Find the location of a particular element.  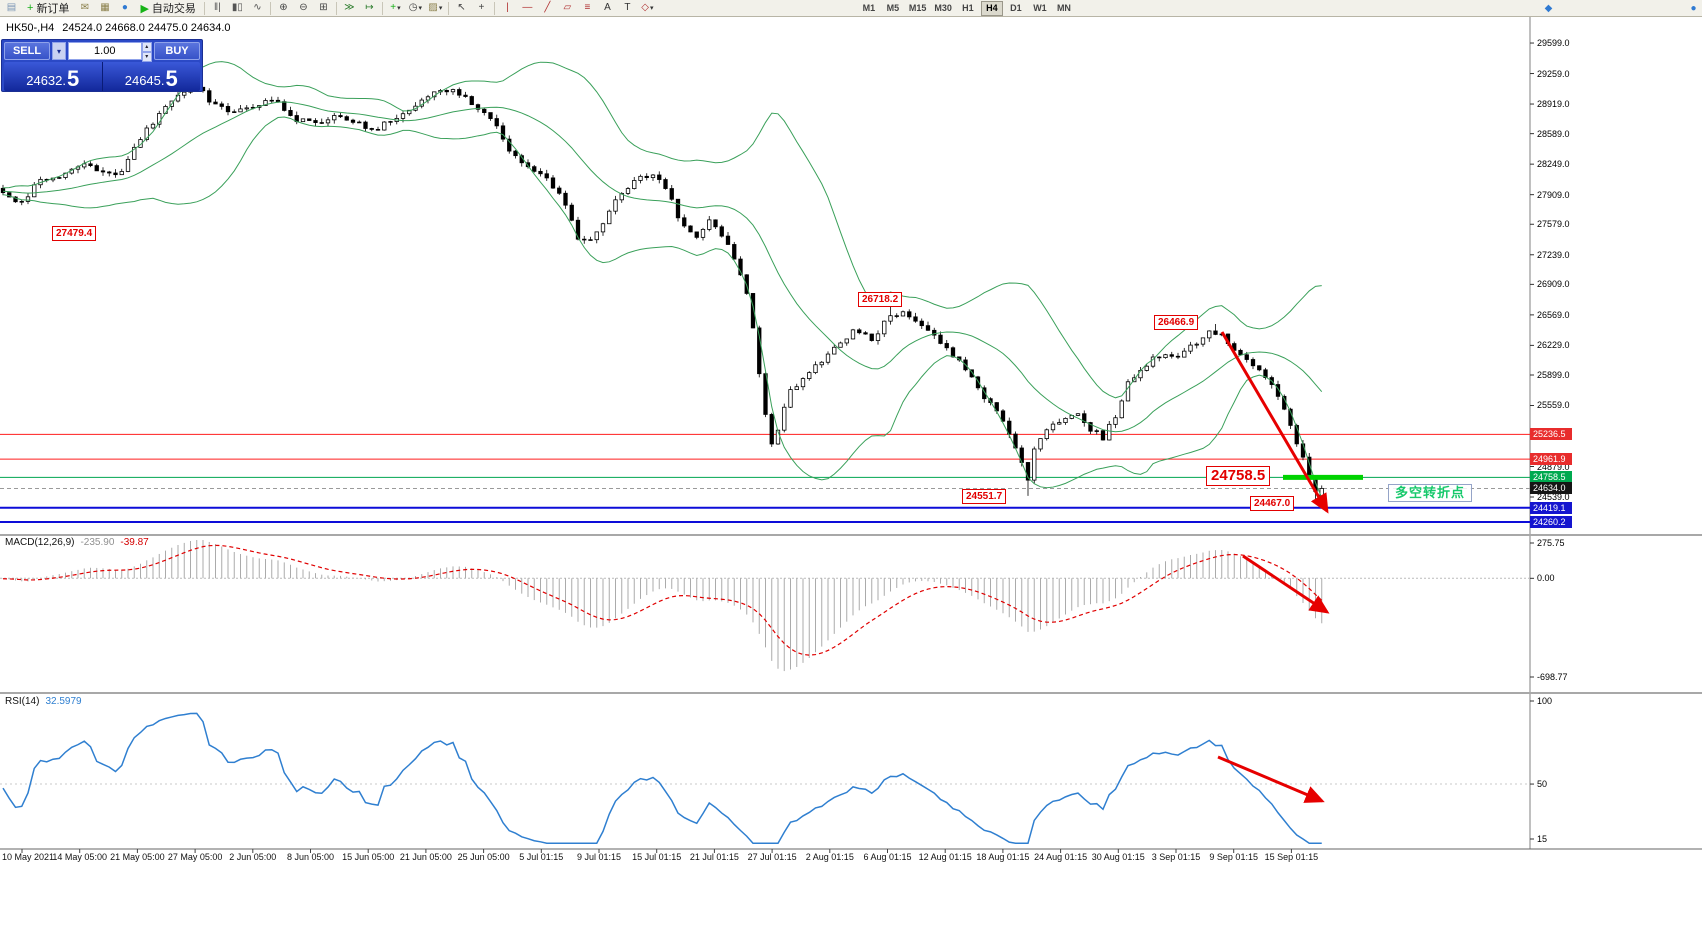

templates-icon-glyph: ▨ is located at coordinates (433, 7).